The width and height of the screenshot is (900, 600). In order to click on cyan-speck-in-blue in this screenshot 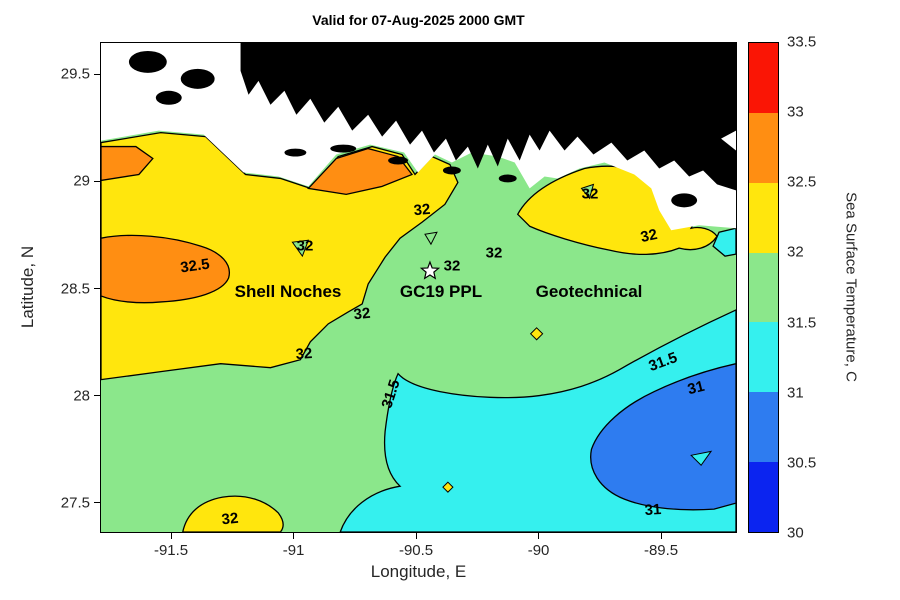, I will do `click(701, 458)`.